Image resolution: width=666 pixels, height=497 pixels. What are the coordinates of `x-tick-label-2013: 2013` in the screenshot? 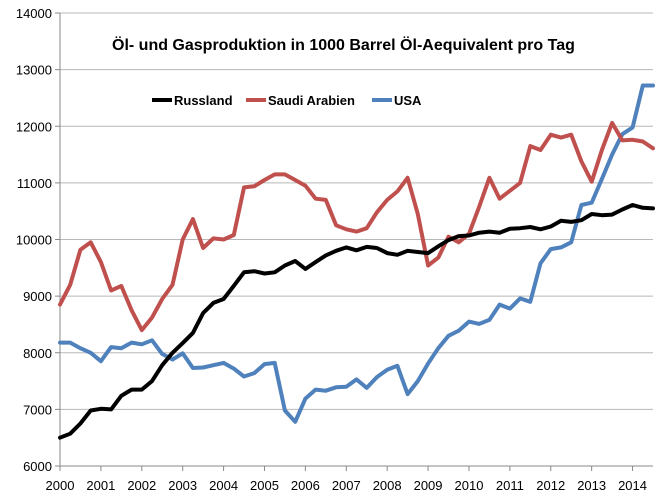 It's located at (591, 485).